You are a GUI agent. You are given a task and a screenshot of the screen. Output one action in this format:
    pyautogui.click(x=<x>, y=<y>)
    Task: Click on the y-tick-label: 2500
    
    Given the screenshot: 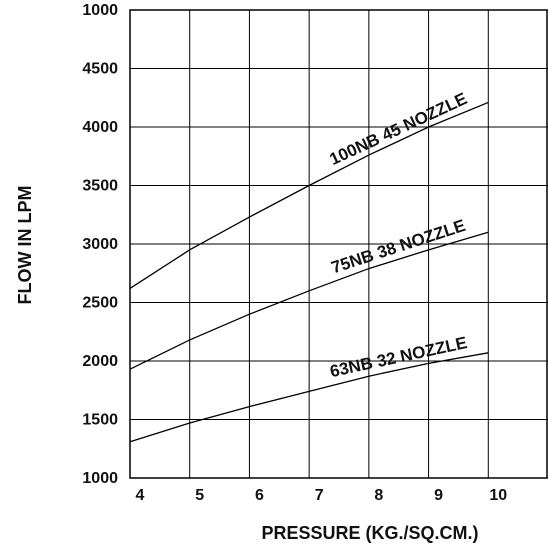 What is the action you would take?
    pyautogui.click(x=100, y=303)
    